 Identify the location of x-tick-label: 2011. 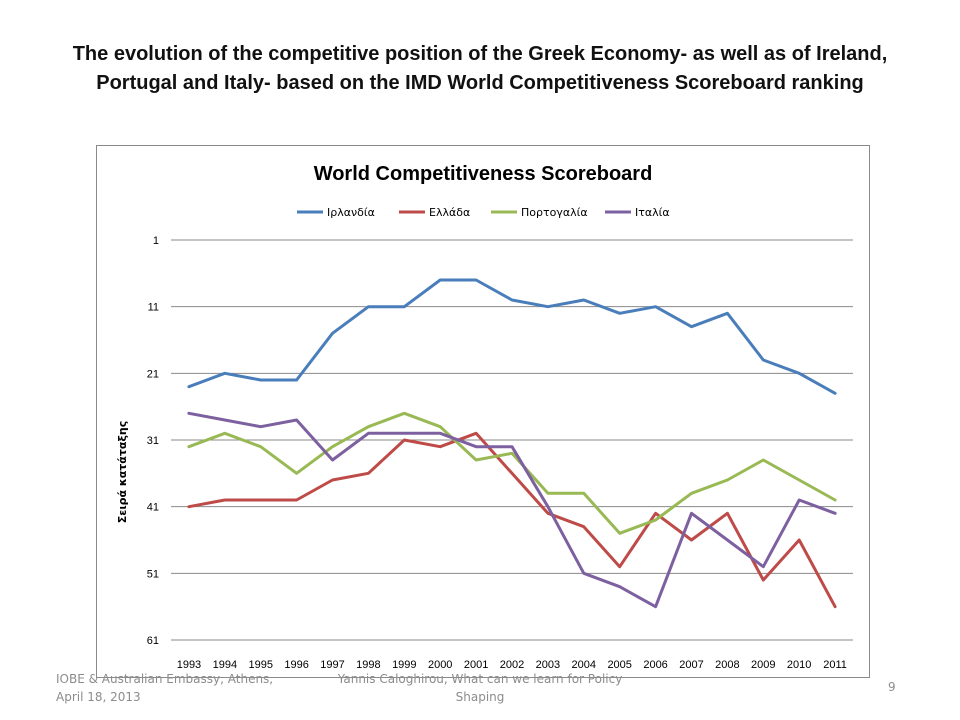
(835, 665).